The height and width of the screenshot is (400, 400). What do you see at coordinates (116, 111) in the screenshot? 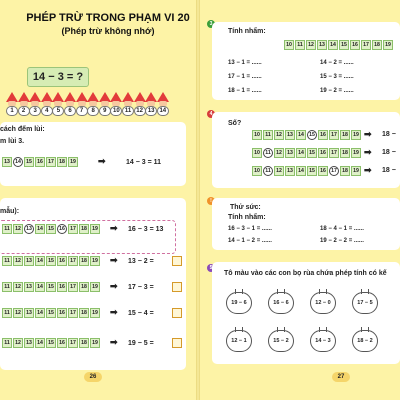
I see `gnome-number: 10` at bounding box center [116, 111].